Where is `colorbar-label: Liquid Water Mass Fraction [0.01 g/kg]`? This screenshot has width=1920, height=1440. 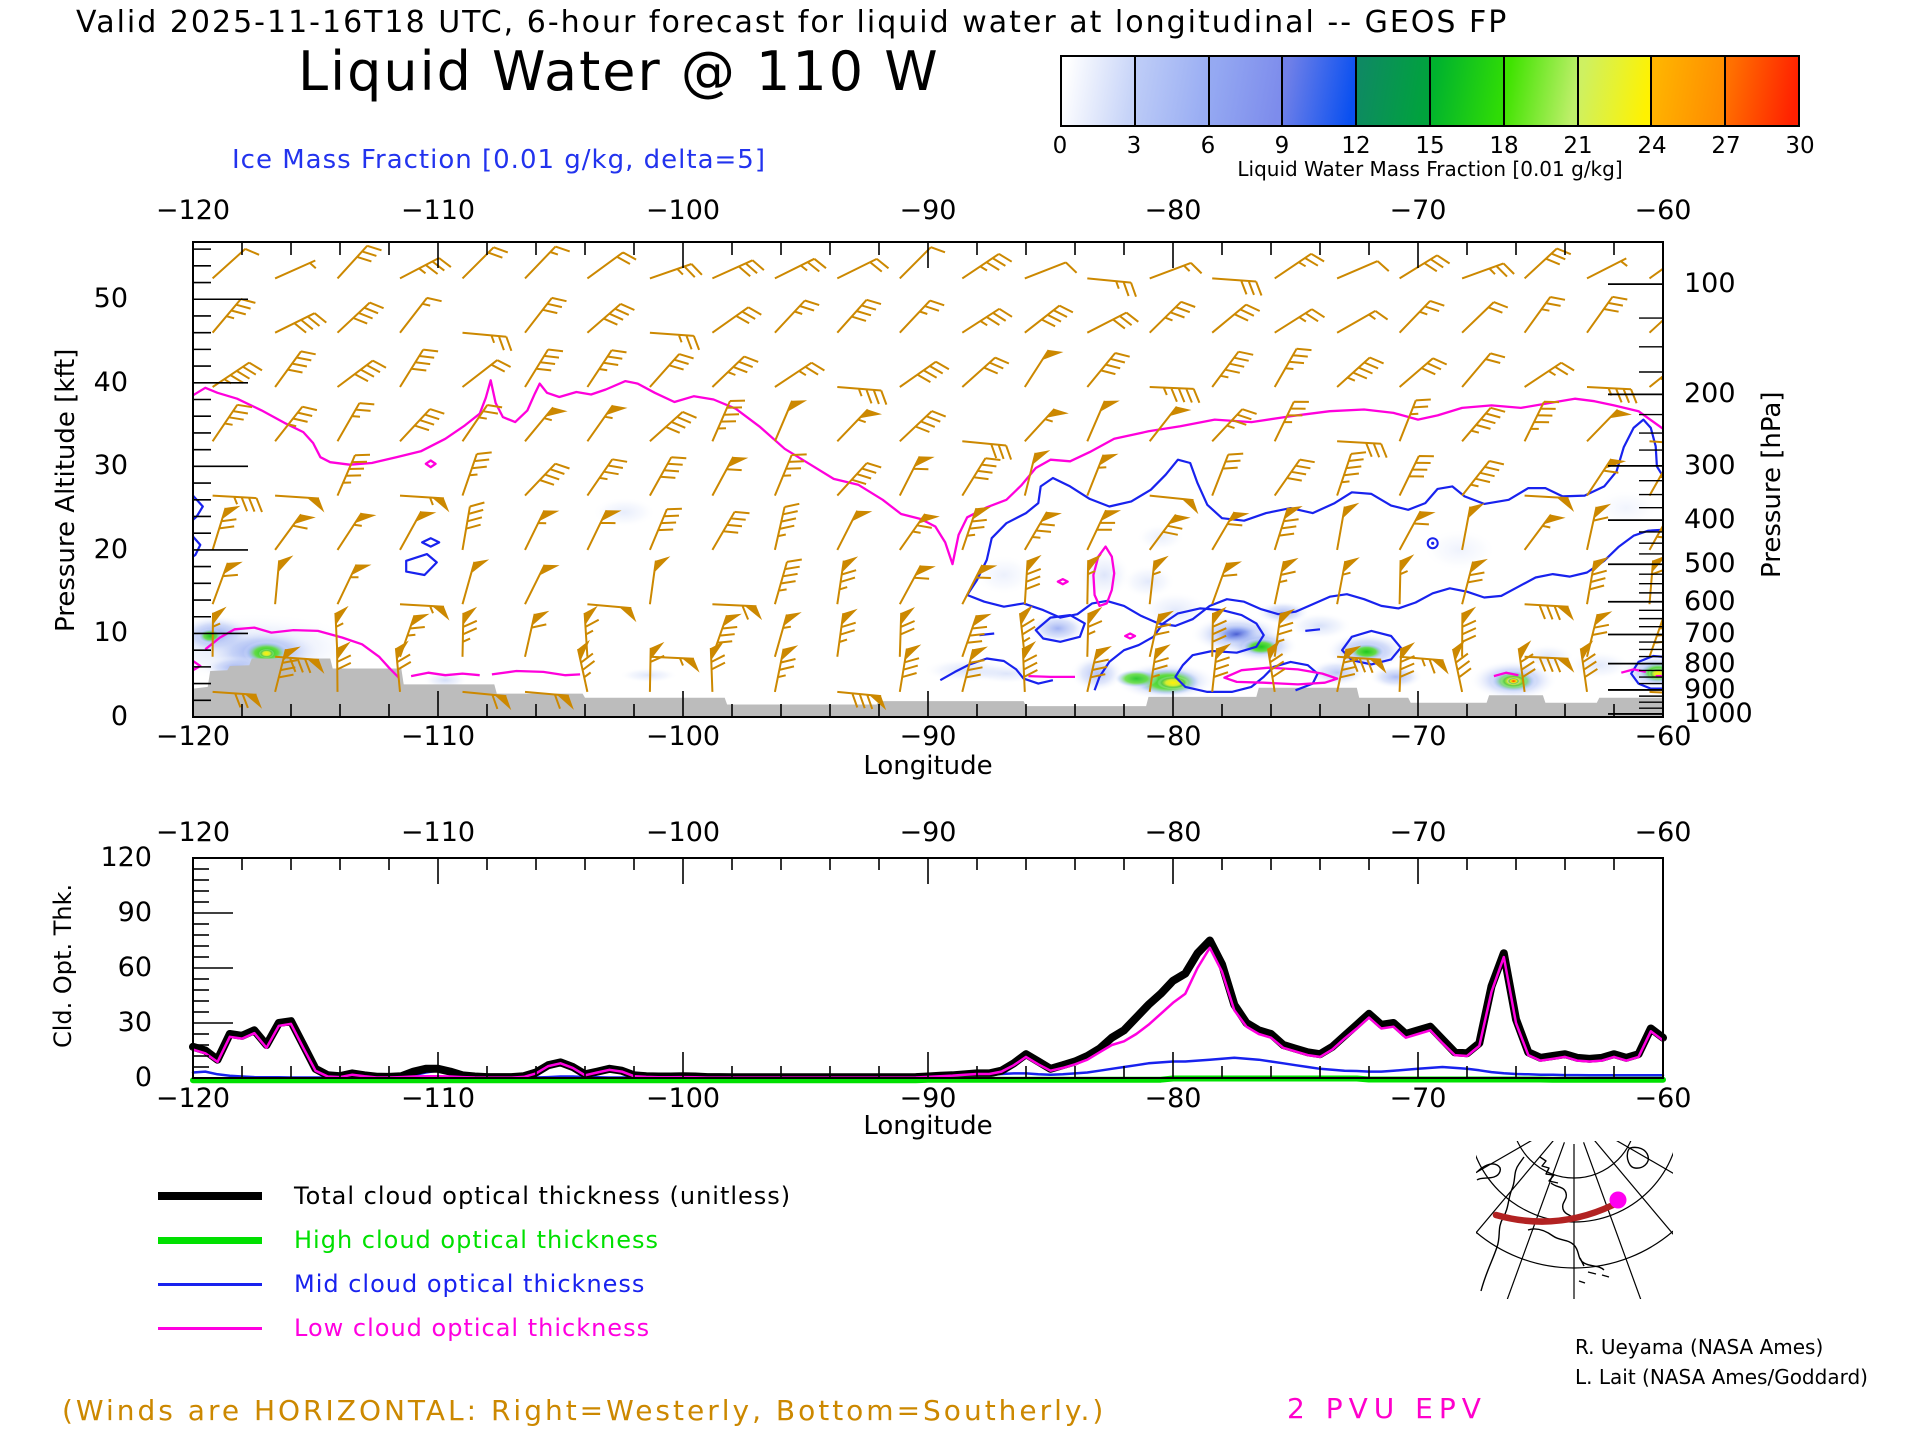
colorbar-label: Liquid Water Mass Fraction [0.01 g/kg] is located at coordinates (1430, 169).